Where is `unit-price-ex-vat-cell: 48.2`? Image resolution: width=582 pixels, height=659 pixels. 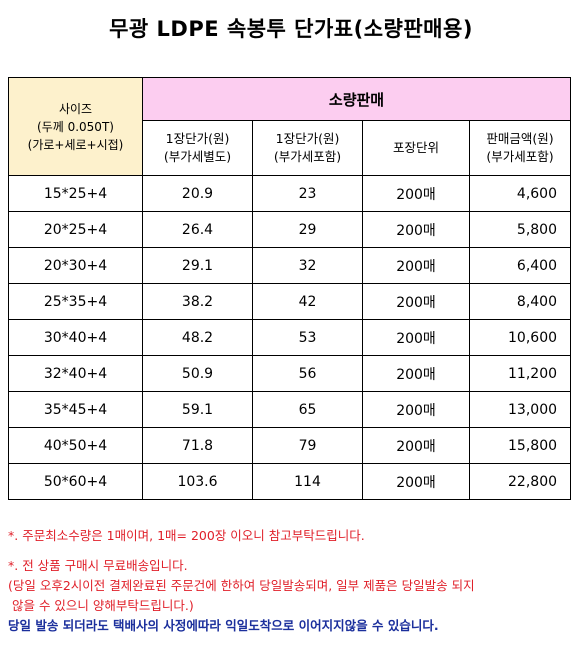 unit-price-ex-vat-cell: 48.2 is located at coordinates (197, 337).